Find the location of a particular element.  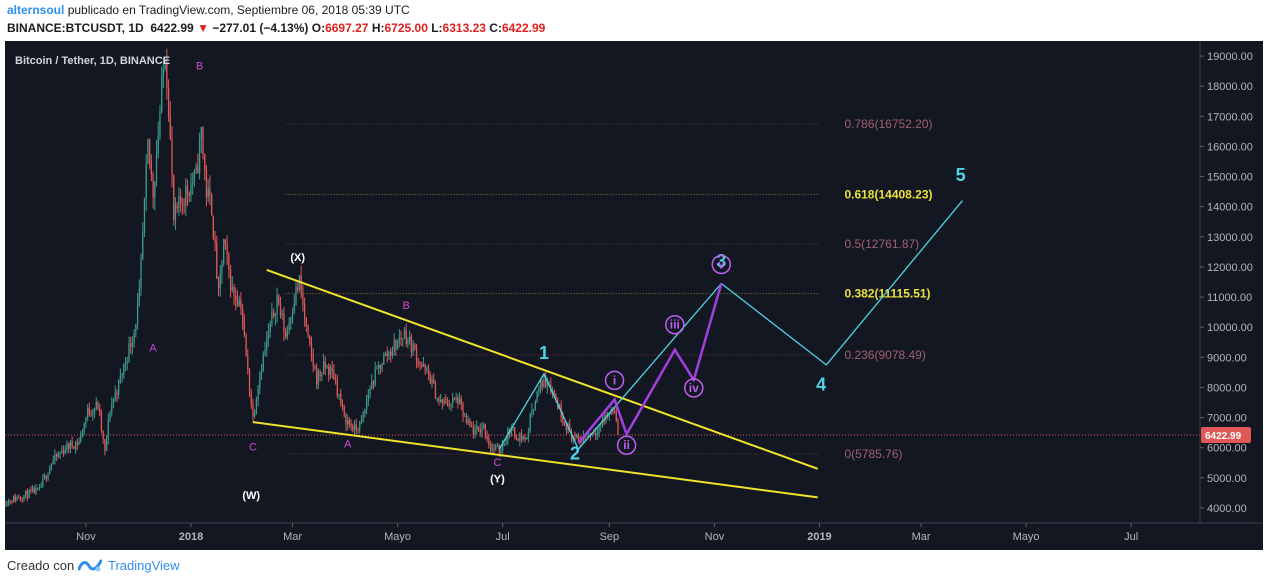

tradingview-logo-icon is located at coordinates (90, 565).